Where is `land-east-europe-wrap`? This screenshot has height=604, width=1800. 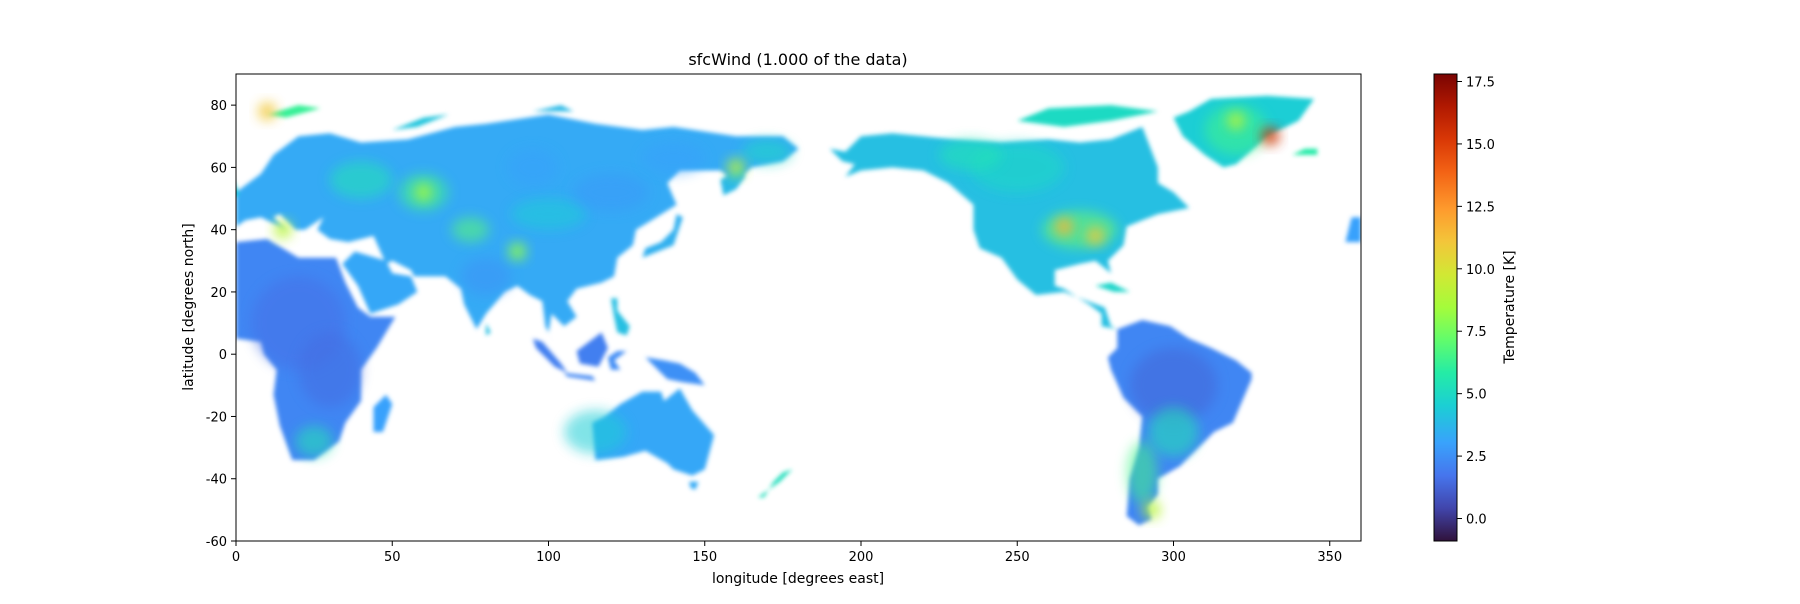
land-east-europe-wrap is located at coordinates (1353, 230).